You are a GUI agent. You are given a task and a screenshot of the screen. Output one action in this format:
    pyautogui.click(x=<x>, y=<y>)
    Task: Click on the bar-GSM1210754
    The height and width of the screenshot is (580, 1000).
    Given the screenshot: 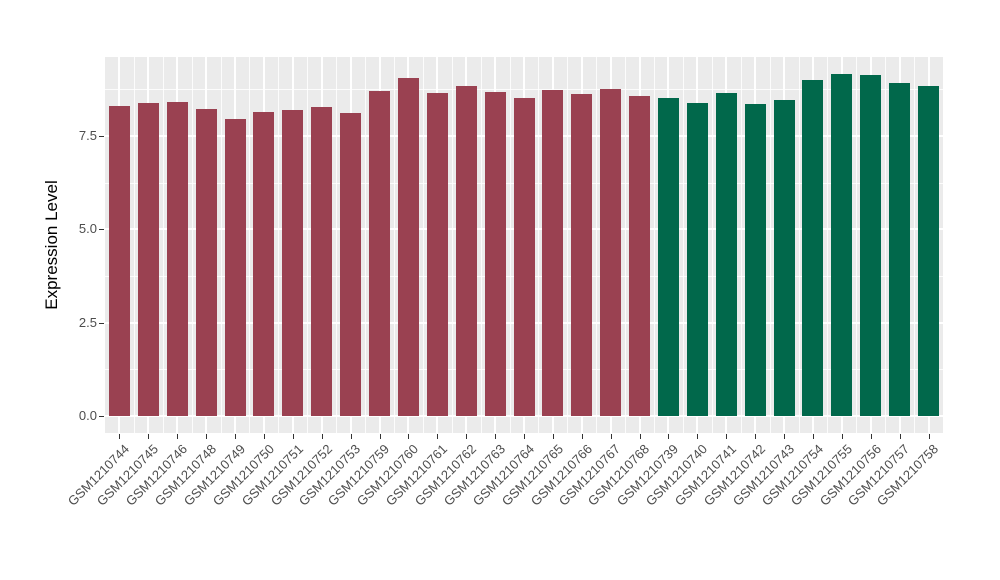 What is the action you would take?
    pyautogui.click(x=813, y=248)
    